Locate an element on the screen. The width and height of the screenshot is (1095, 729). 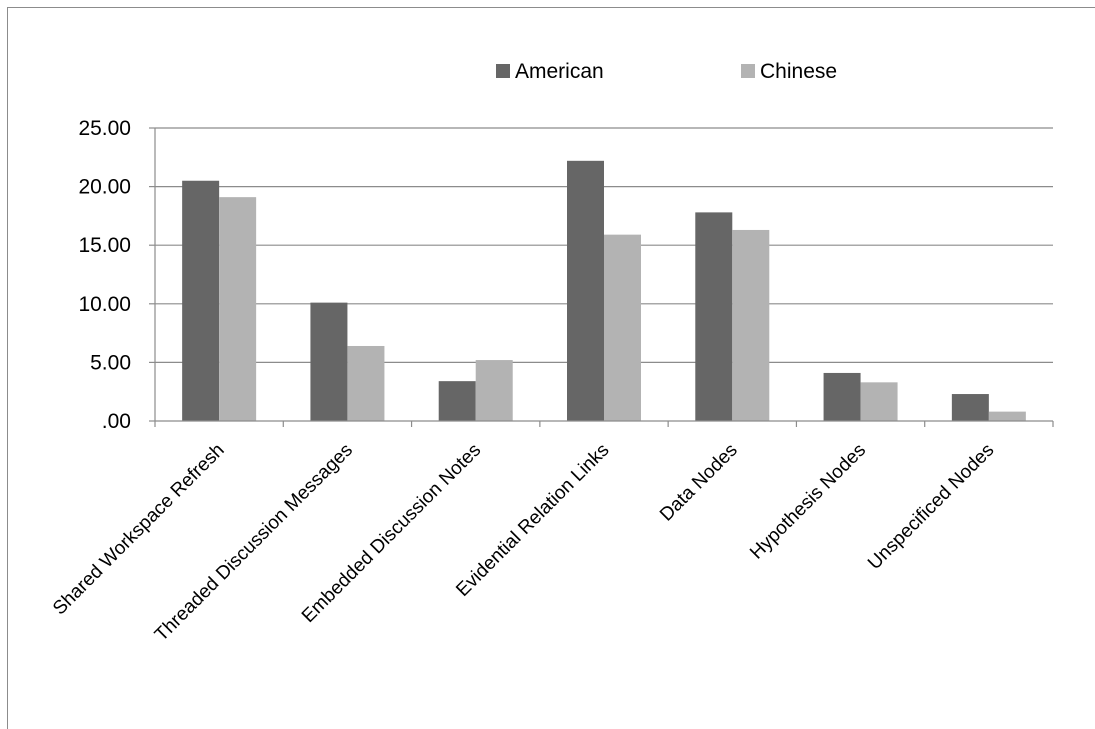
y-tick-label: 15.00 is located at coordinates (104, 245).